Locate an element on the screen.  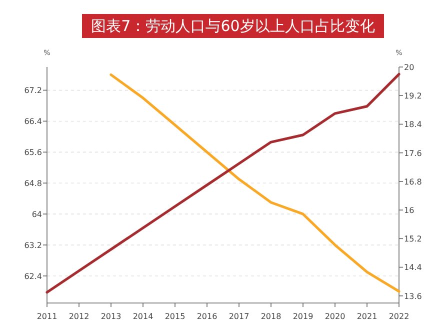
x-tick-label: 2022 is located at coordinates (399, 316).